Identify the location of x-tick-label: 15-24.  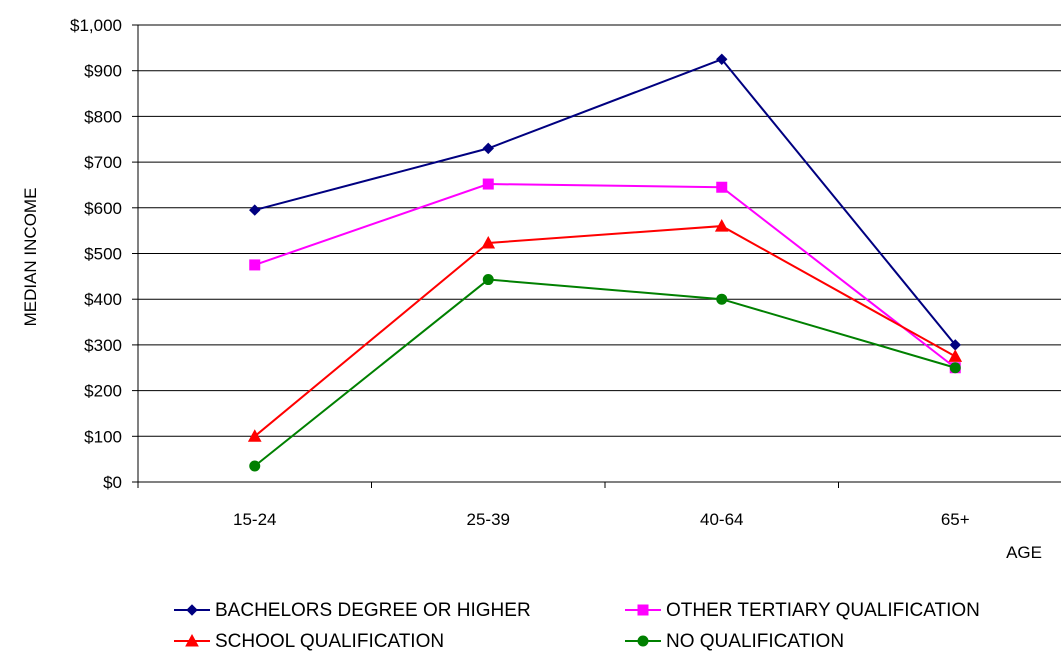
(254, 519).